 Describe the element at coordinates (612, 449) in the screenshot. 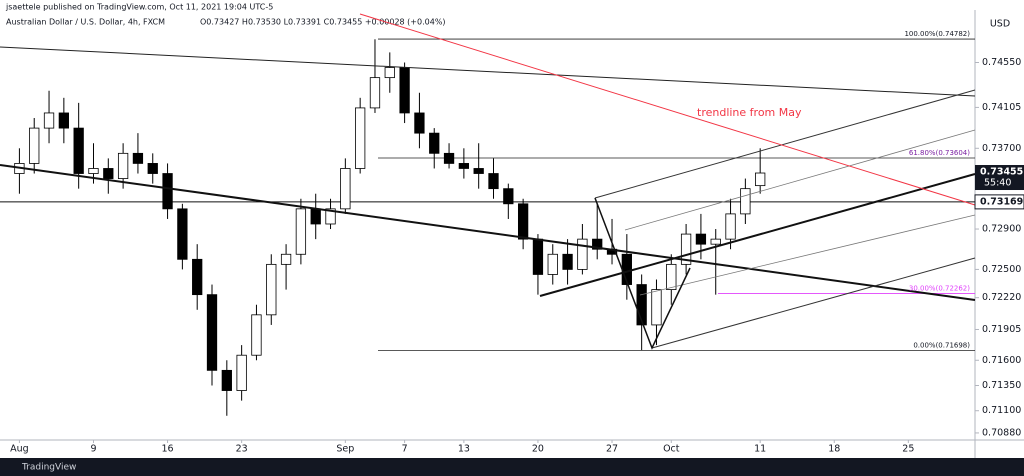

I see `x-tick-label: 27` at that location.